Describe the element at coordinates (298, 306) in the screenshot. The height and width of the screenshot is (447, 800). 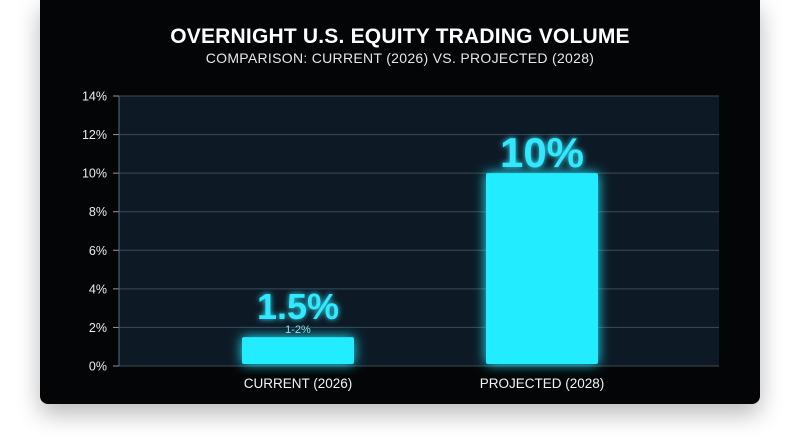
I see `bar-value-label: 1.5%` at that location.